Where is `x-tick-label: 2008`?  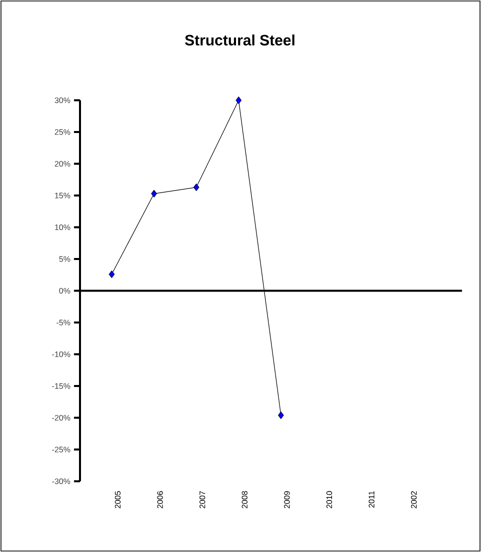 x-tick-label: 2008 is located at coordinates (245, 499).